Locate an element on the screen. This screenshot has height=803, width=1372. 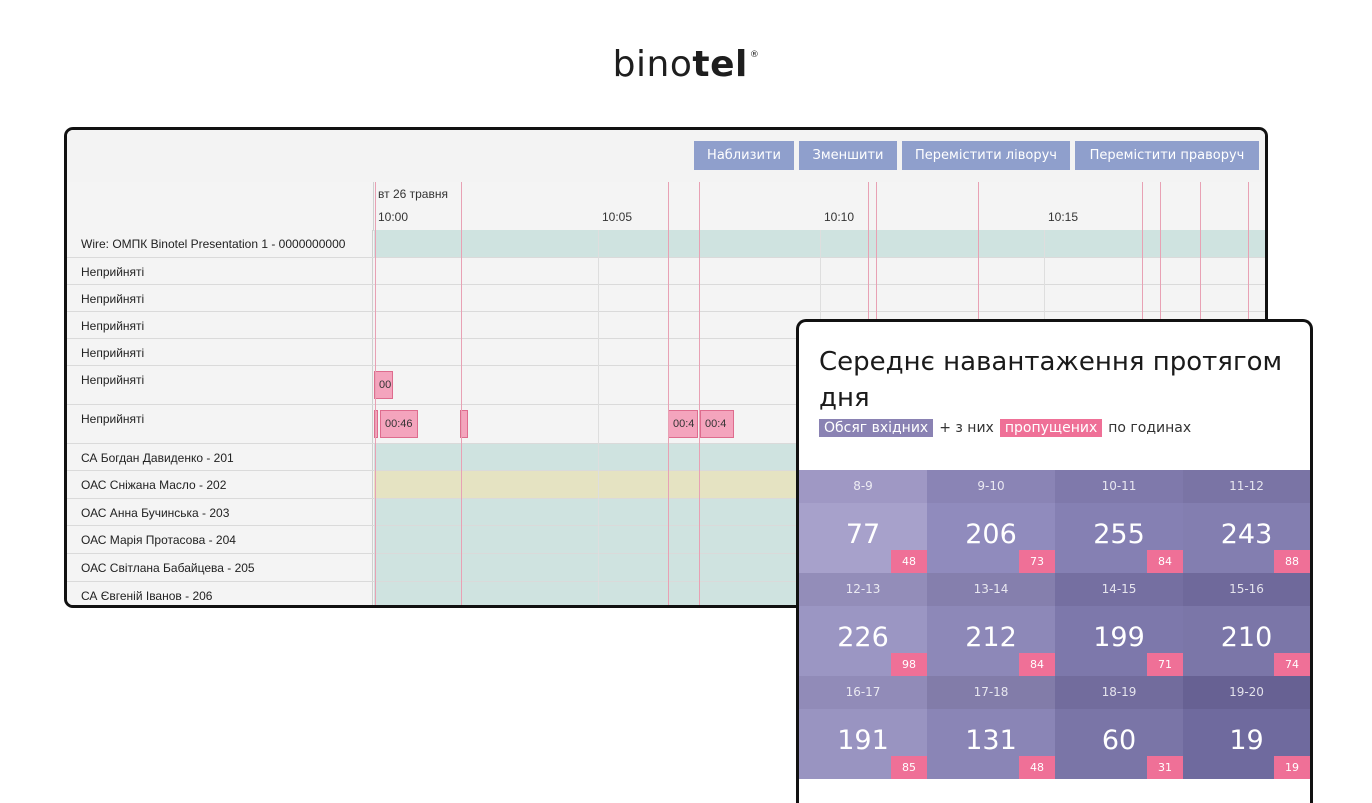
hour-range-label: 18-19 is located at coordinates (1119, 692).